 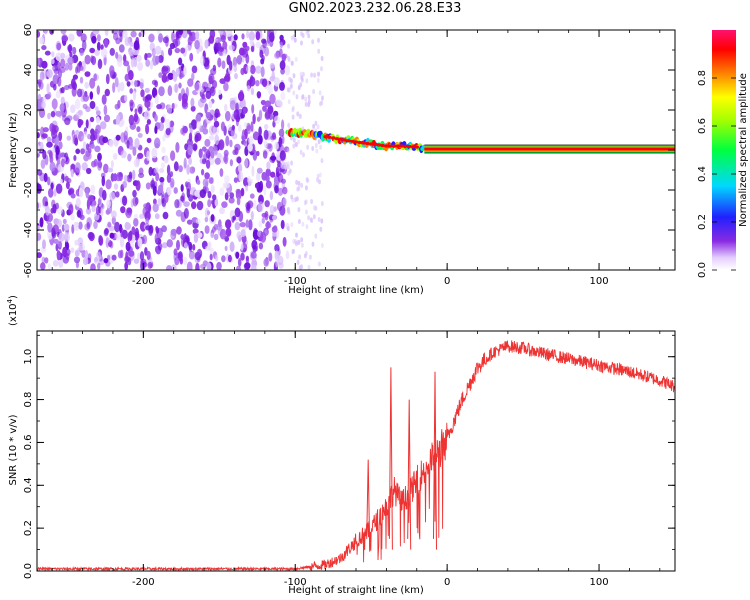 I want to click on y-tick-label: 60, so click(x=28, y=30).